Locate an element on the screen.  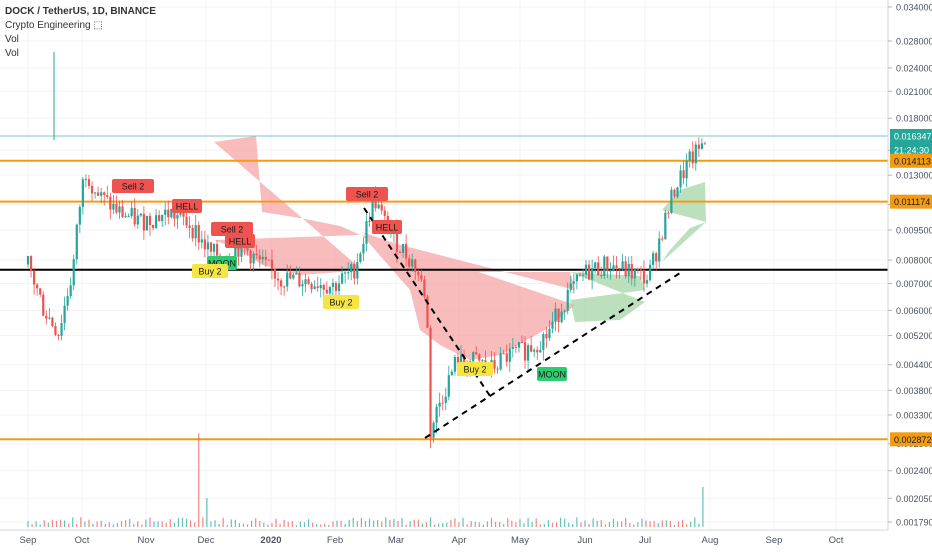
y-tick-label: 0.009500 is located at coordinates (914, 231).